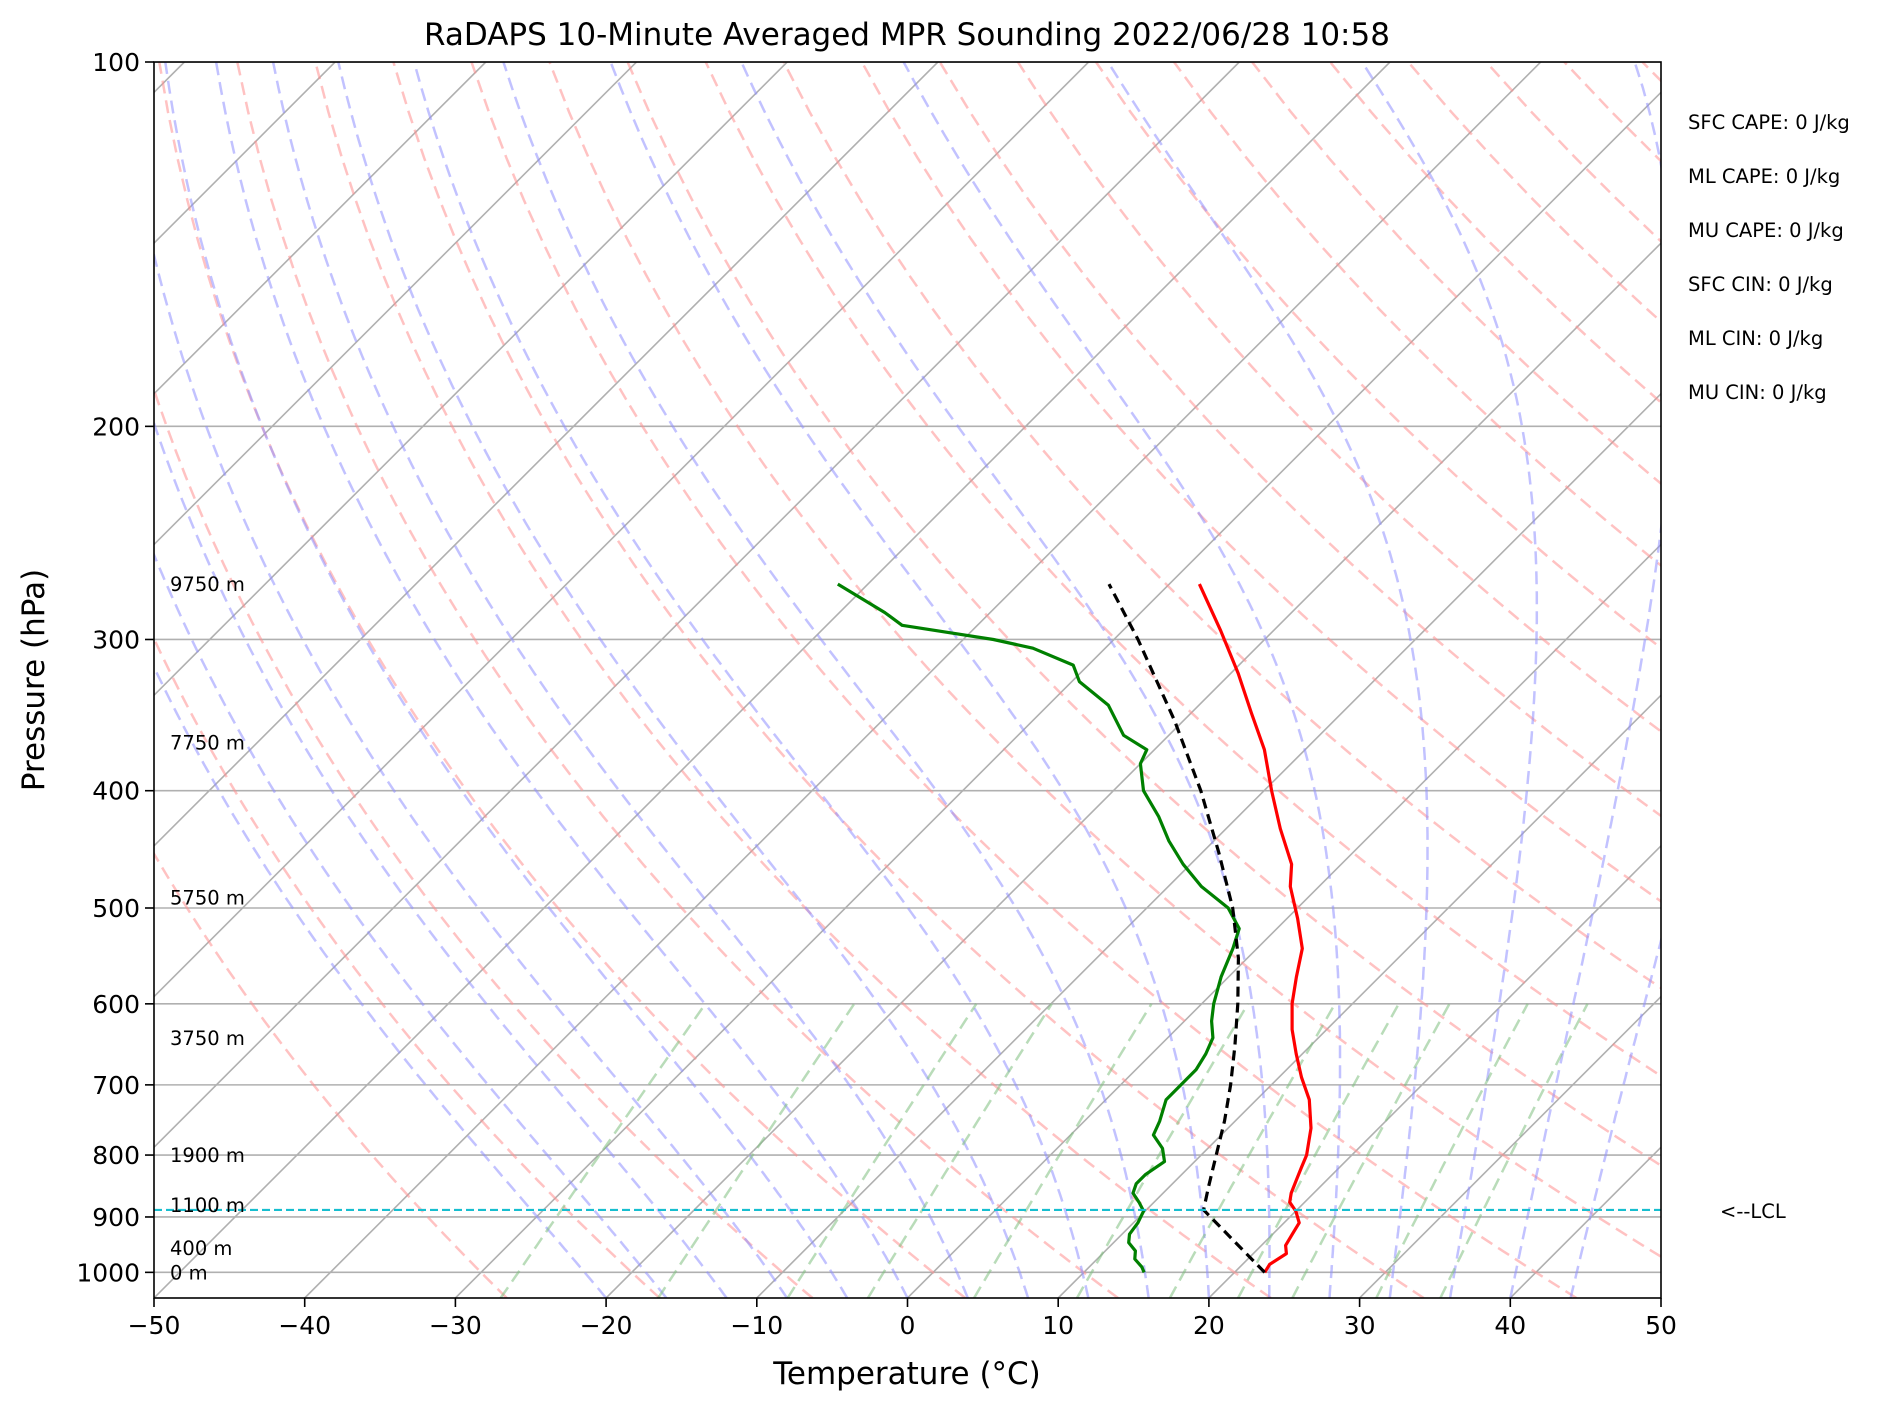 The width and height of the screenshot is (1882, 1406). What do you see at coordinates (1769, 122) in the screenshot?
I see `stability-index: SFC CAPE: 0 J/kg` at bounding box center [1769, 122].